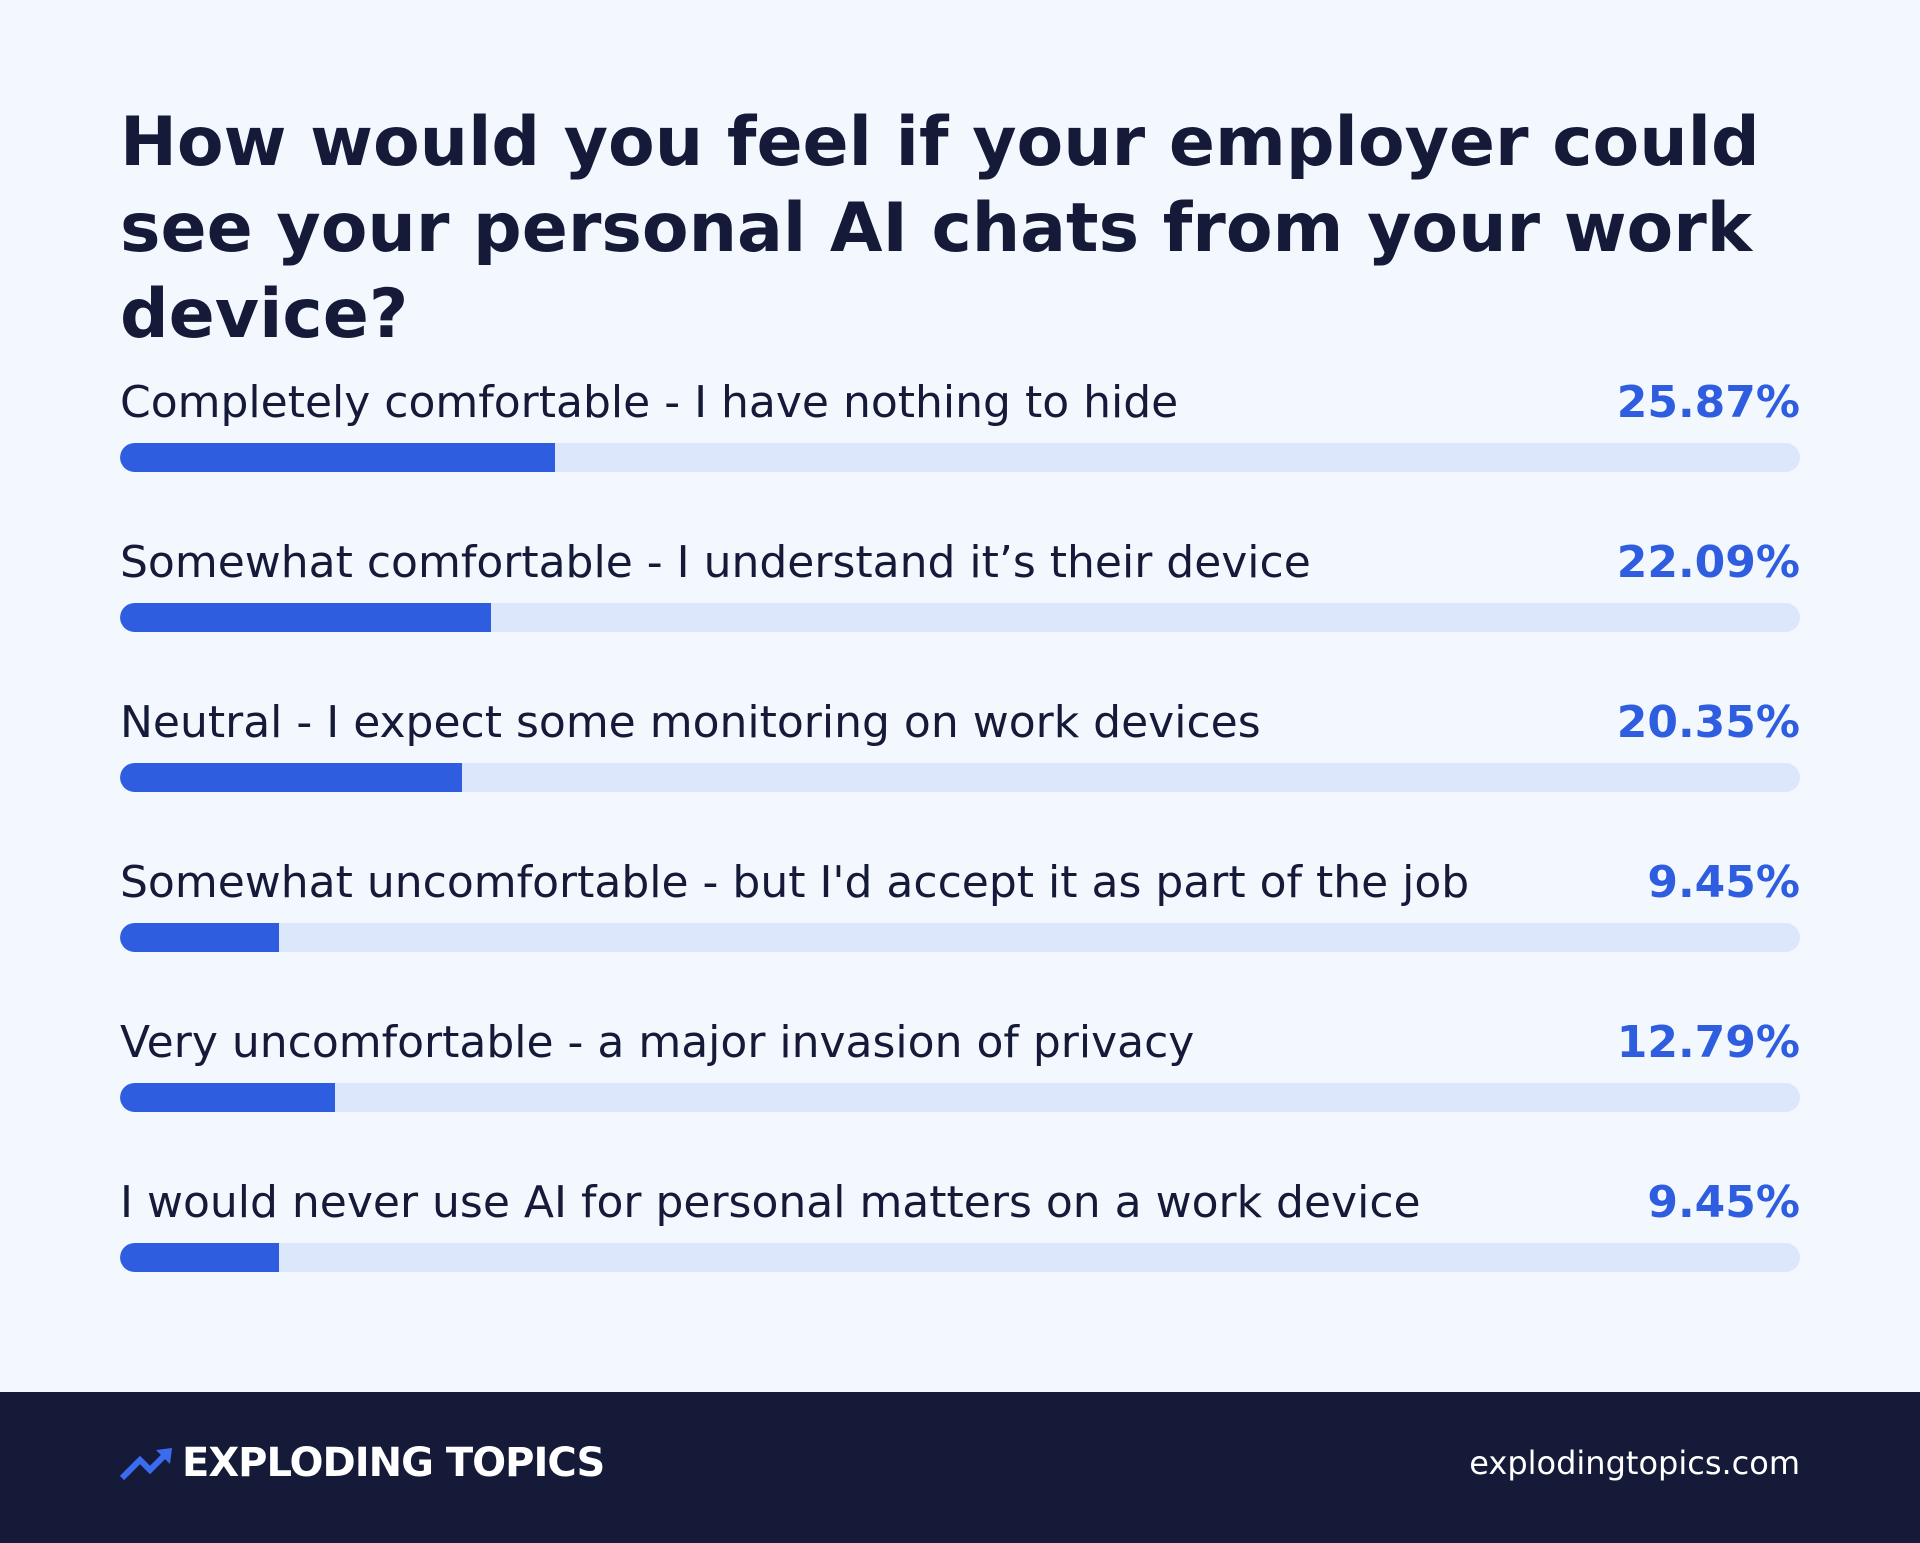 This screenshot has height=1543, width=1920. What do you see at coordinates (1708, 1042) in the screenshot?
I see `value-label: 12.79%` at bounding box center [1708, 1042].